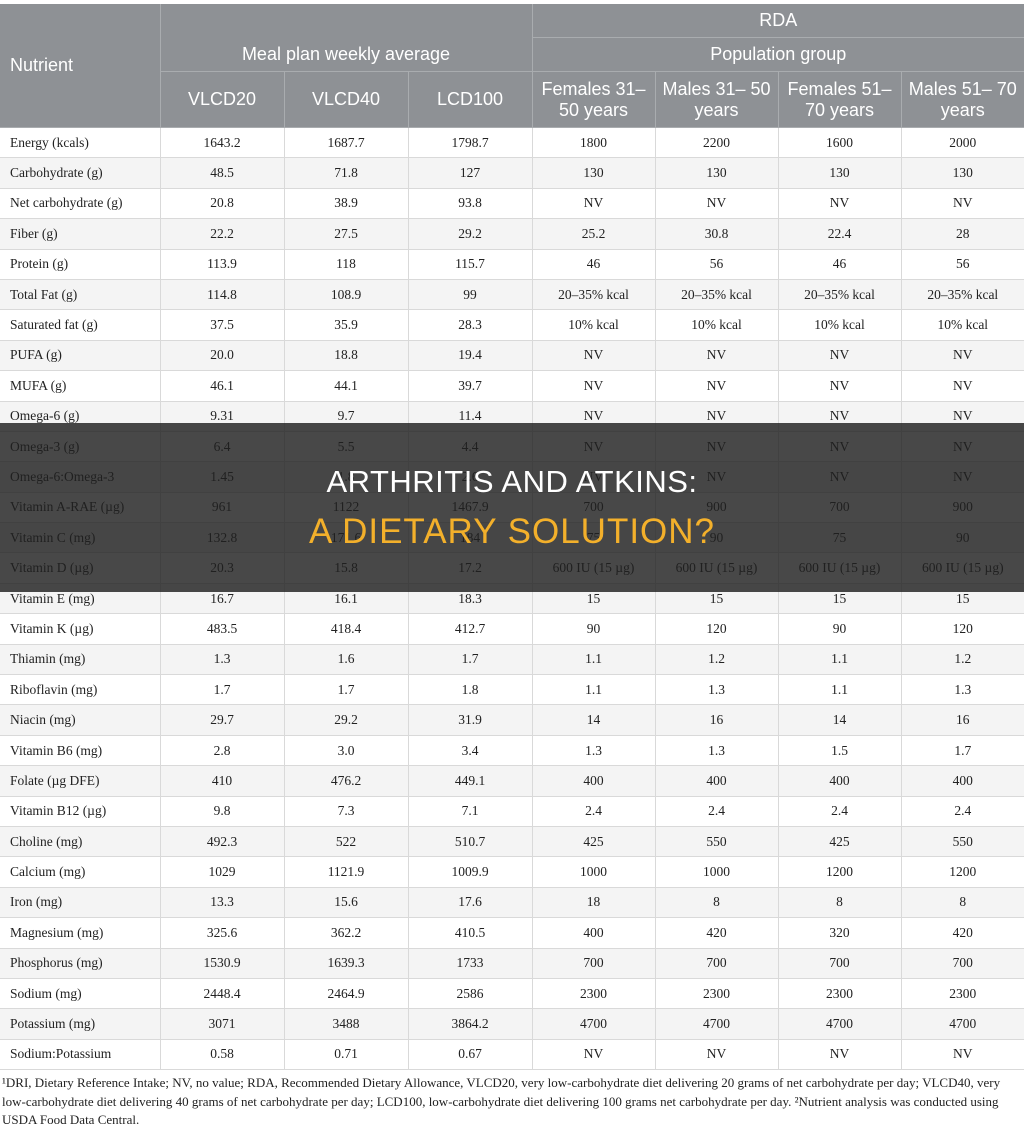 The width and height of the screenshot is (1024, 1135). What do you see at coordinates (469, 143) in the screenshot?
I see `value-cell: 1798.7` at bounding box center [469, 143].